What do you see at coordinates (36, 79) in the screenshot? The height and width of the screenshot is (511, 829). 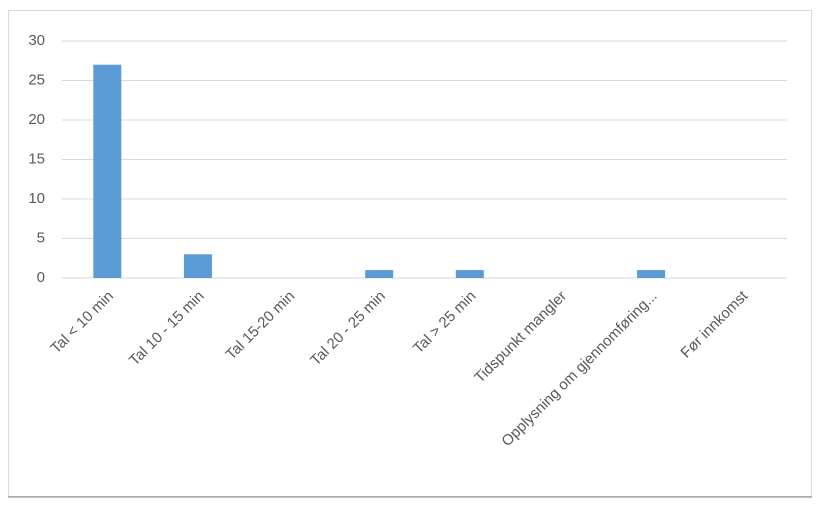 I see `y-tick-label: 25` at bounding box center [36, 79].